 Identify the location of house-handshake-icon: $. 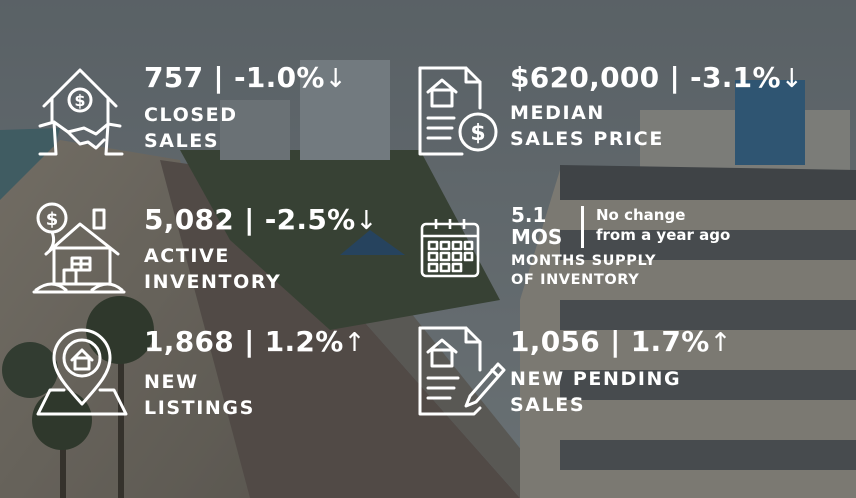
(81, 112).